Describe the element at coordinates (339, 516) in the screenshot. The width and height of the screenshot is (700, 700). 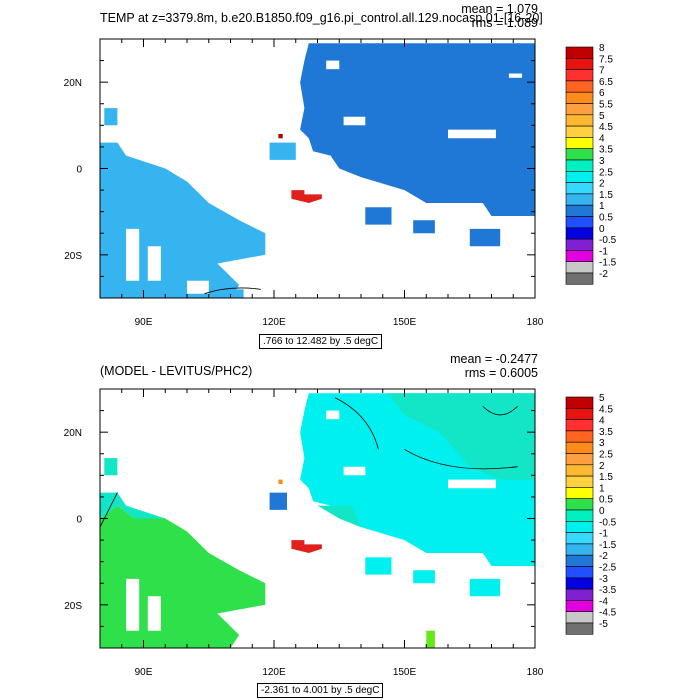
I see `pacific-subregion` at that location.